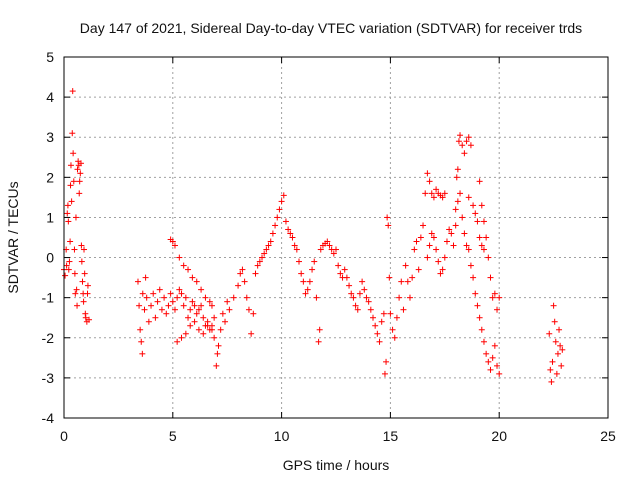 The image size is (640, 480). Describe the element at coordinates (48, 378) in the screenshot. I see `y-tick-label: -3` at that location.